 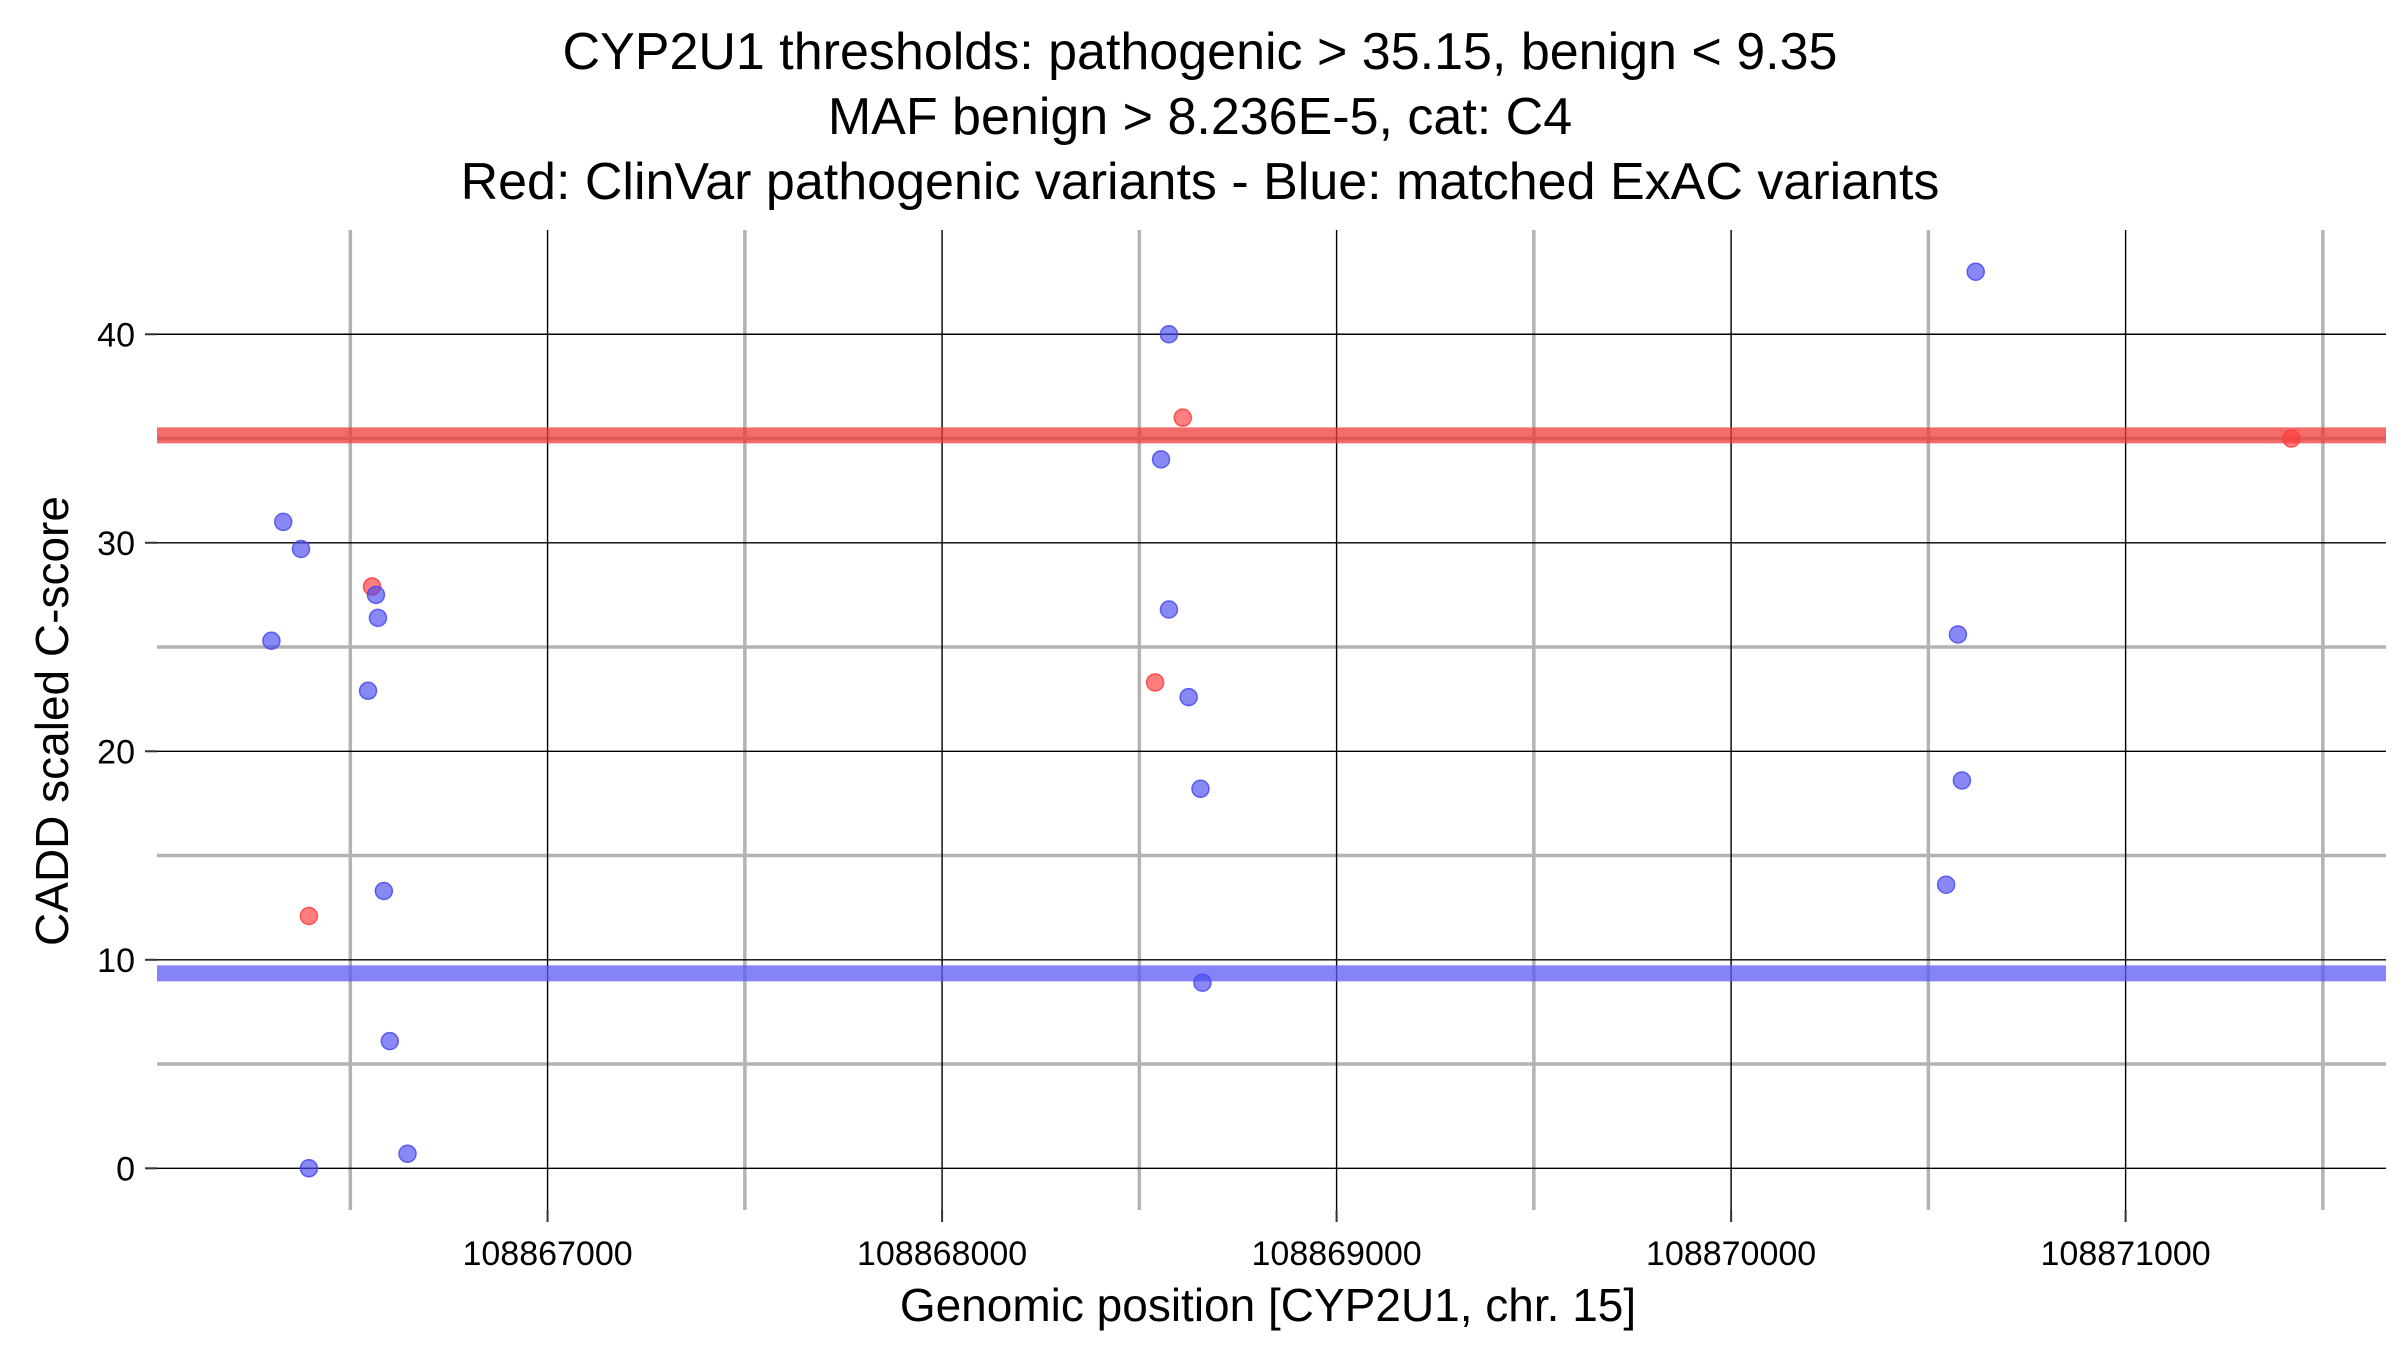 I want to click on x-tick-label: 108868000, so click(x=942, y=1254).